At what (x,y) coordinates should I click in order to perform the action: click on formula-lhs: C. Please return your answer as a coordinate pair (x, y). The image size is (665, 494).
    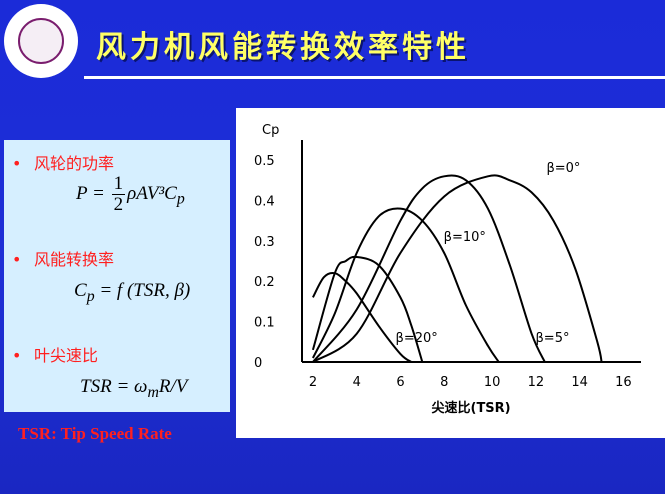
    Looking at the image, I should click on (80, 290).